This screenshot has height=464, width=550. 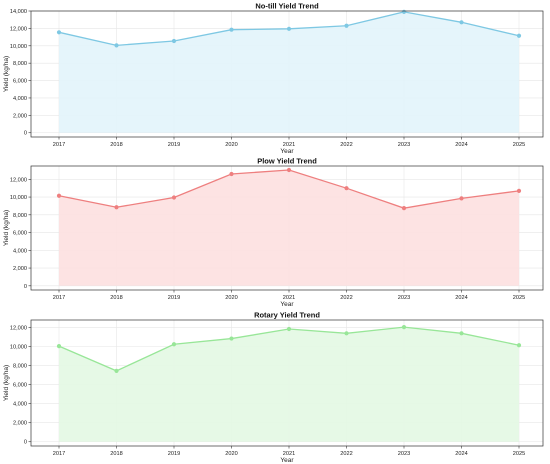 What do you see at coordinates (287, 315) in the screenshot?
I see `rotary-chart-title: Rotary Yield Trend` at bounding box center [287, 315].